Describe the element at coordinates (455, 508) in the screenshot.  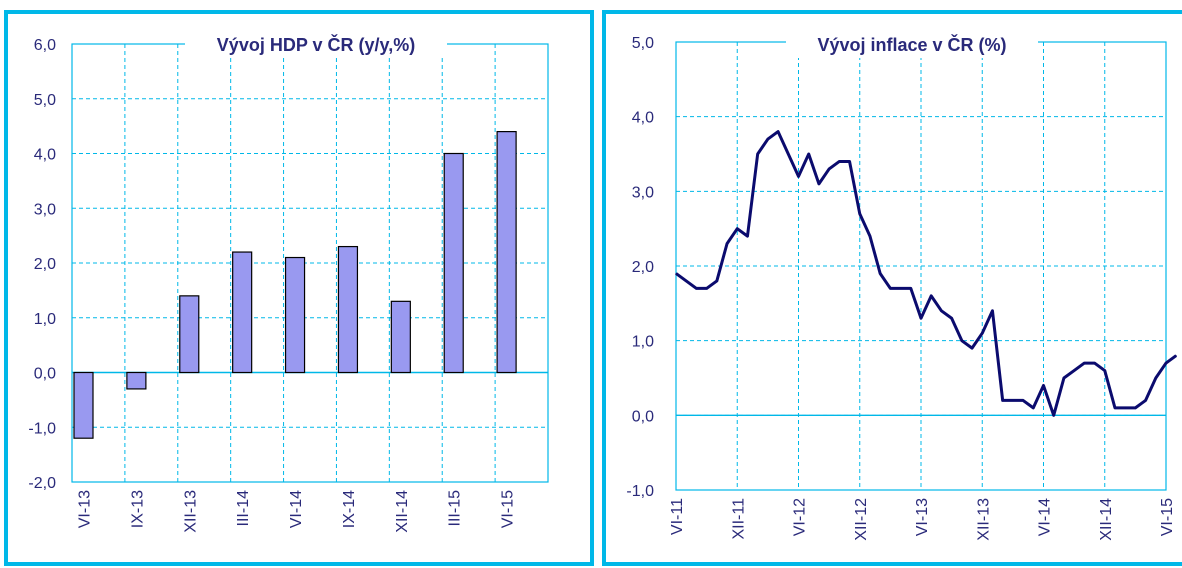
I see `gdp-xtick-label: III-15` at that location.